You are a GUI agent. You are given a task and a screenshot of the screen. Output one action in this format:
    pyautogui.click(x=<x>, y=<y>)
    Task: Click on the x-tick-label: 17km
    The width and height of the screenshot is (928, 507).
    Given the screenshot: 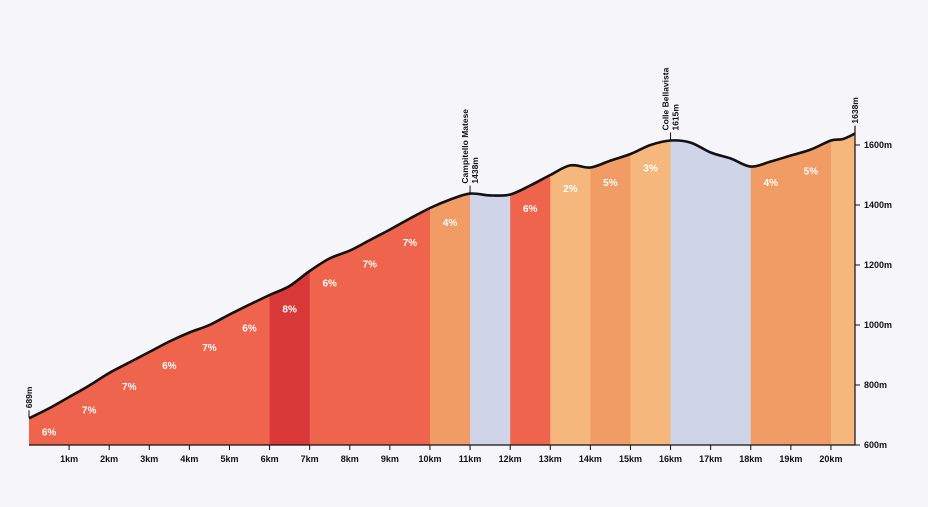 What is the action you would take?
    pyautogui.click(x=710, y=459)
    